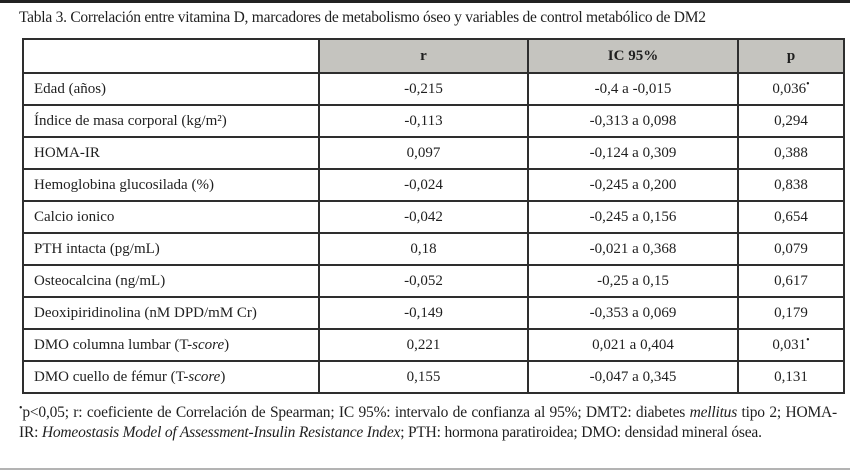  I want to click on p-value: 0,617, so click(791, 281).